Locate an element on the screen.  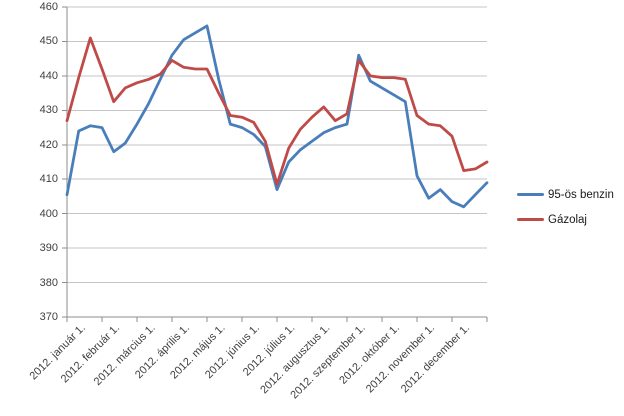
y-axis-label: 380 is located at coordinates (48, 282).